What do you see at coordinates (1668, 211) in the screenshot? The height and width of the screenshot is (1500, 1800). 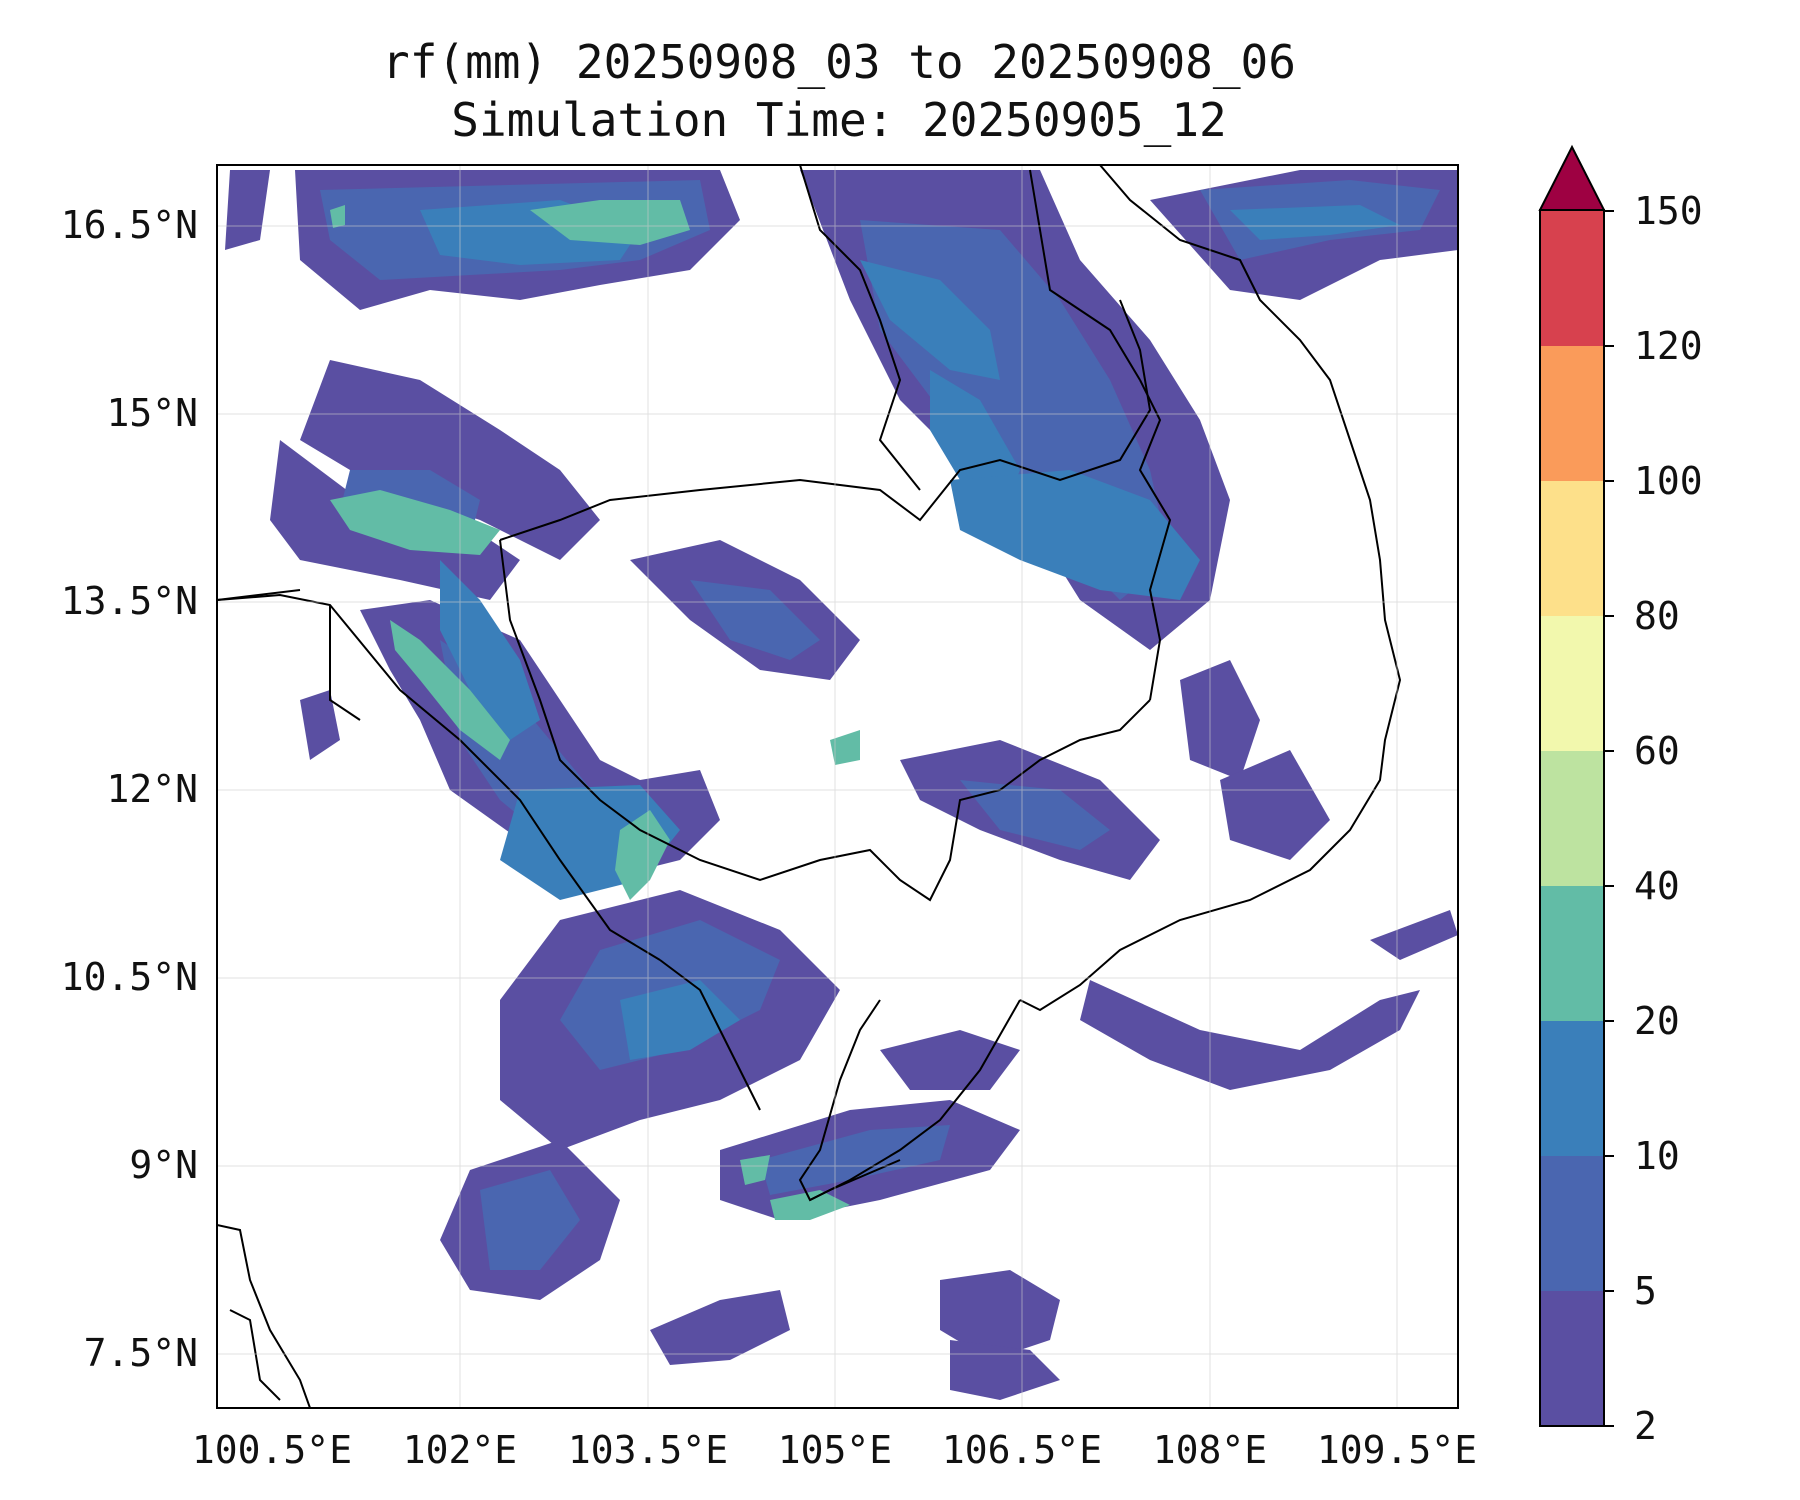 I see `colorbar-tick-label: 150` at bounding box center [1668, 211].